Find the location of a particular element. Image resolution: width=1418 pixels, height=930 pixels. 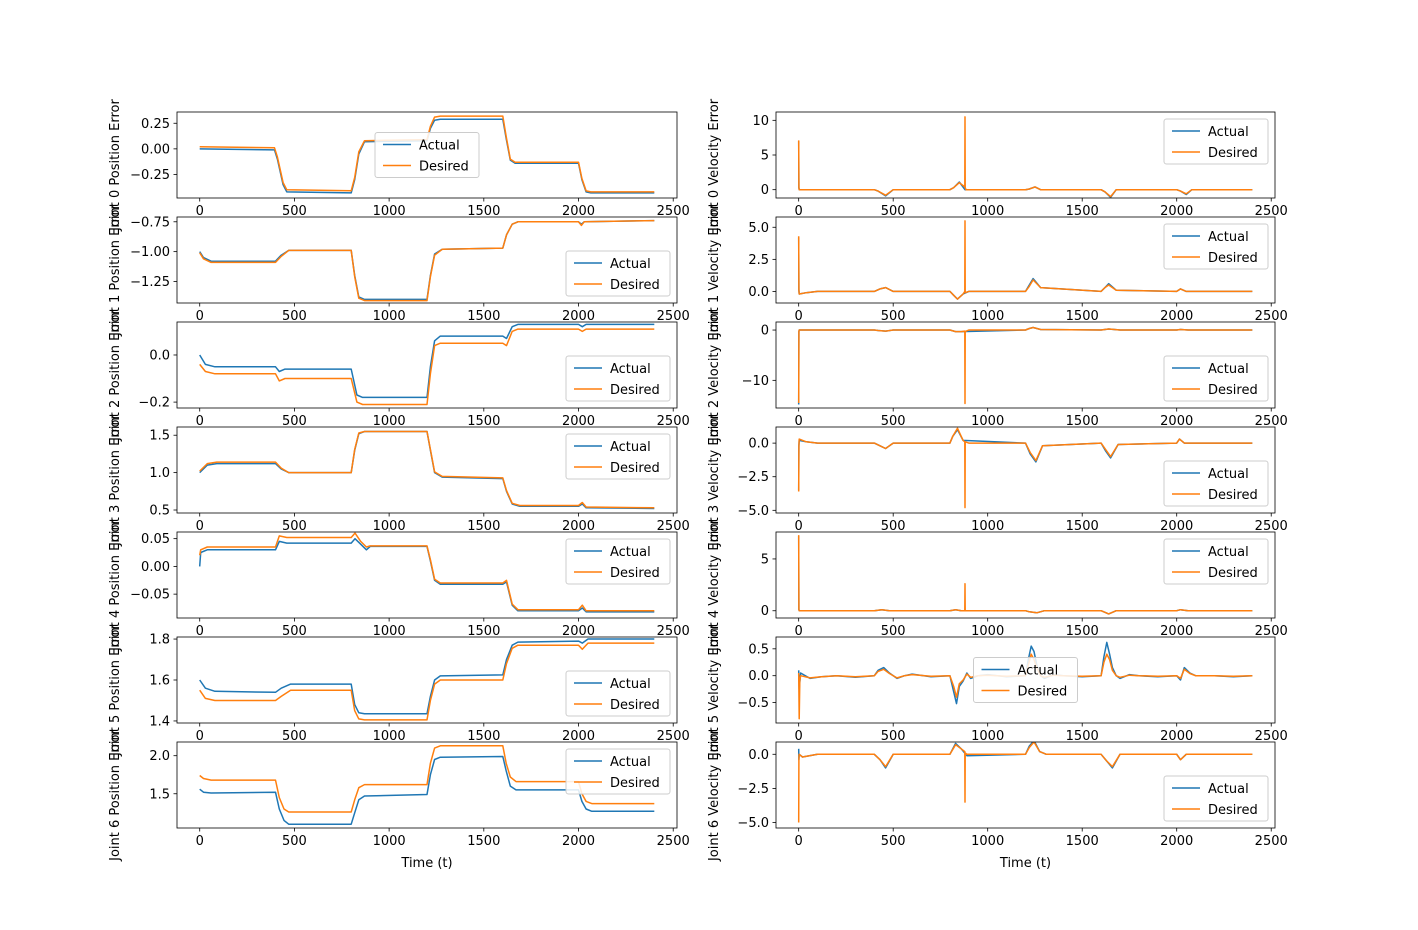

y-tick-label: 1.0 is located at coordinates (159, 473).